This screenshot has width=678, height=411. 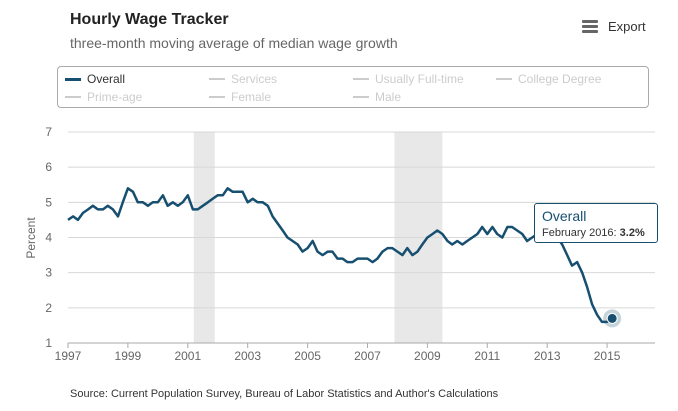 I want to click on legend-label: College Degree, so click(x=560, y=79).